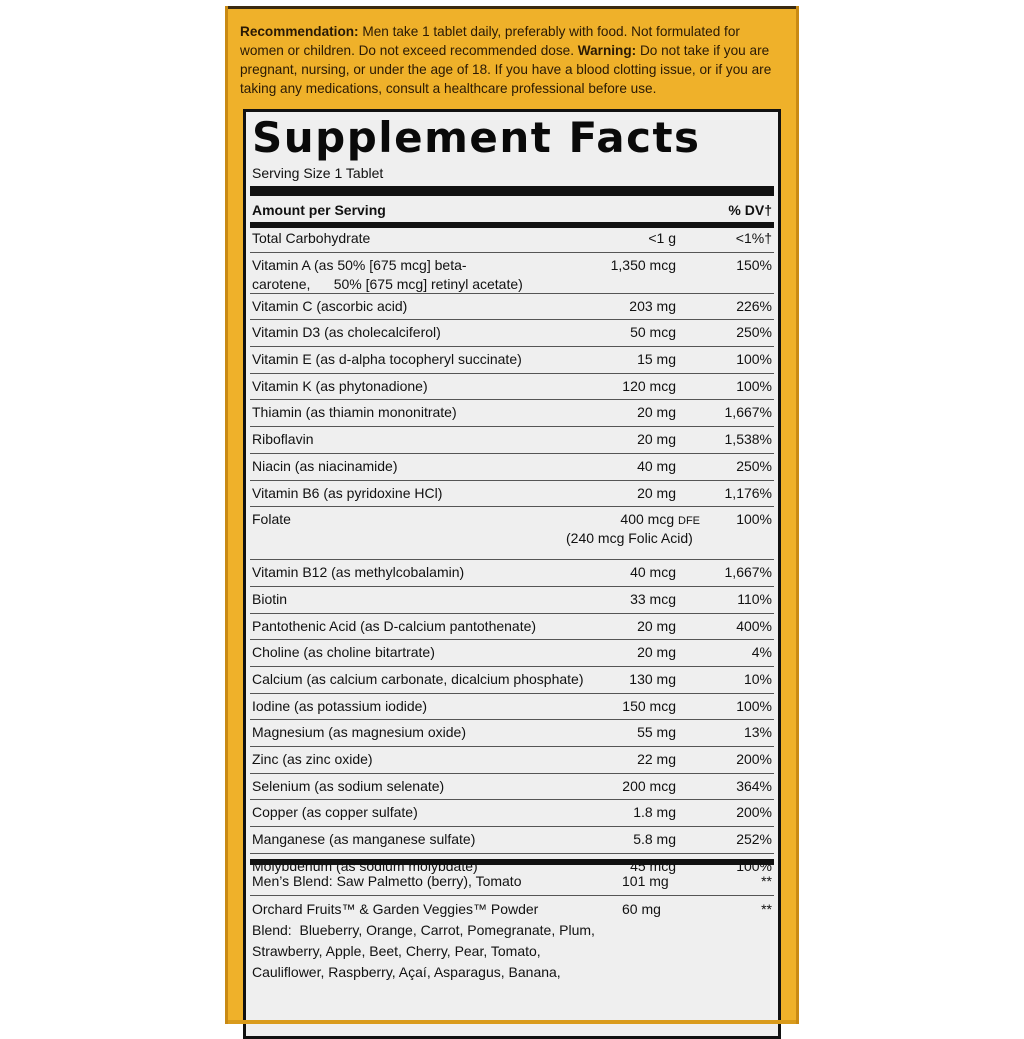  I want to click on nutrient-amount: 200 mcg, so click(613, 786).